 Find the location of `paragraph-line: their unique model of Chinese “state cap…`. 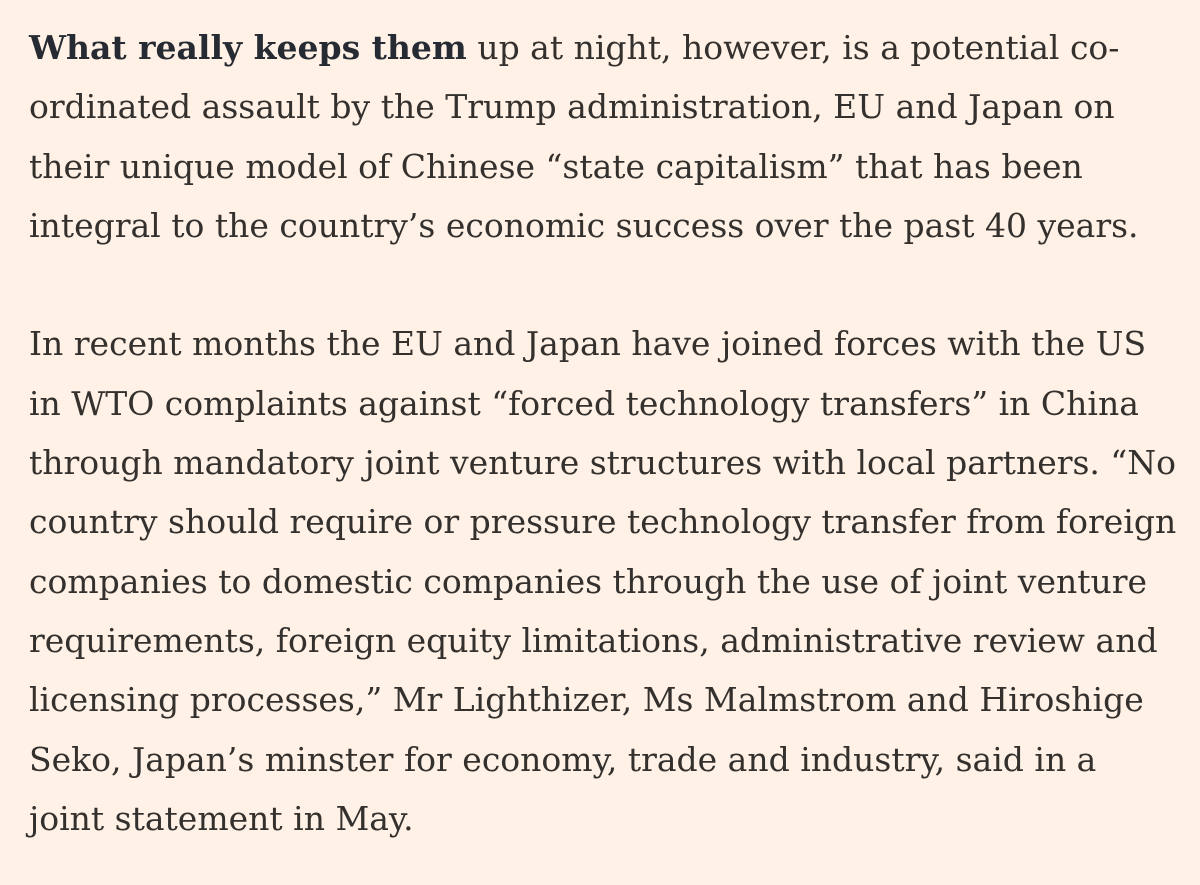

paragraph-line: their unique model of Chinese “state cap… is located at coordinates (556, 166).